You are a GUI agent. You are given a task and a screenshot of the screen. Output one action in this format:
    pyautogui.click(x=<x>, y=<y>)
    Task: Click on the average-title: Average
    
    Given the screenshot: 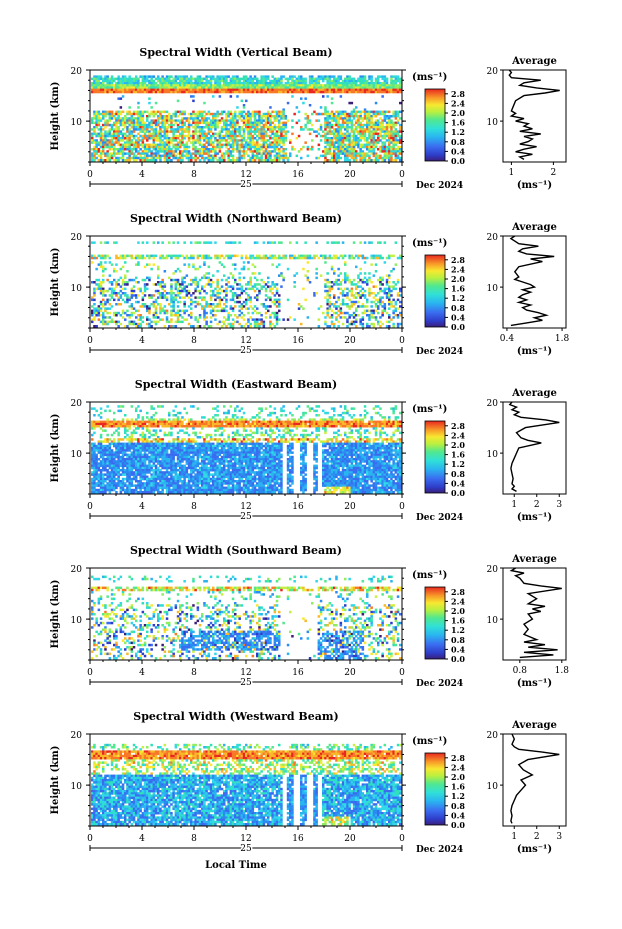 What is the action you would take?
    pyautogui.click(x=534, y=393)
    